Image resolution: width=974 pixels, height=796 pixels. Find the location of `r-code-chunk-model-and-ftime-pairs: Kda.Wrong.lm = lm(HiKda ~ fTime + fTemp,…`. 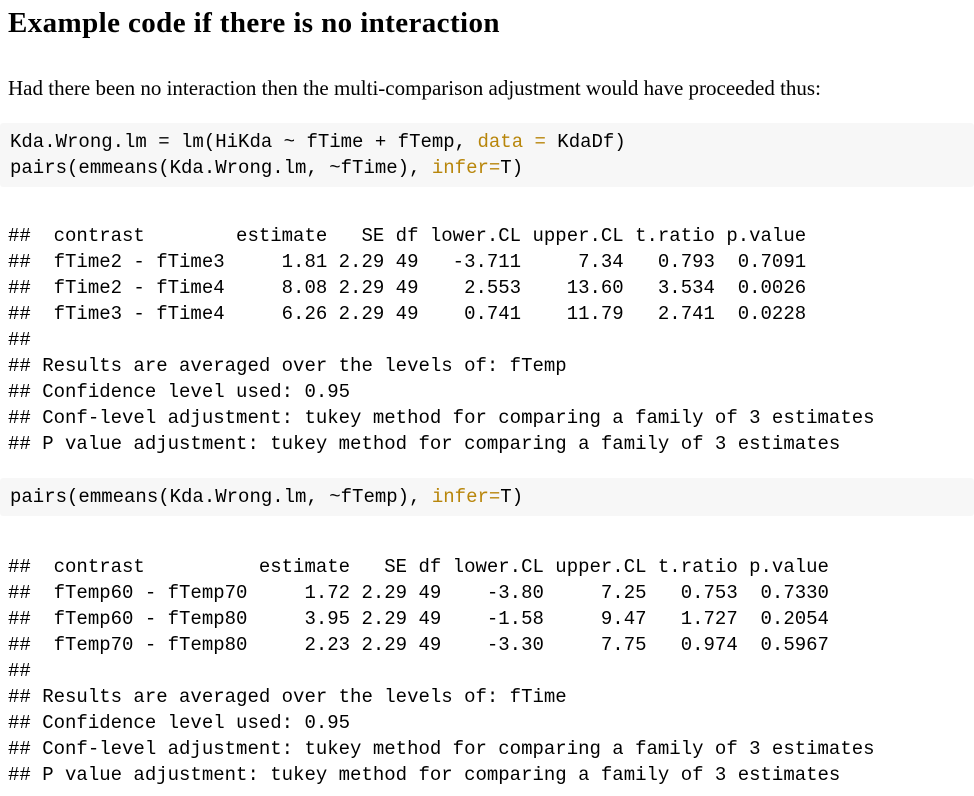

r-code-chunk-model-and-ftime-pairs: Kda.Wrong.lm = lm(HiKda ~ fTime + fTemp,… is located at coordinates (487, 155).